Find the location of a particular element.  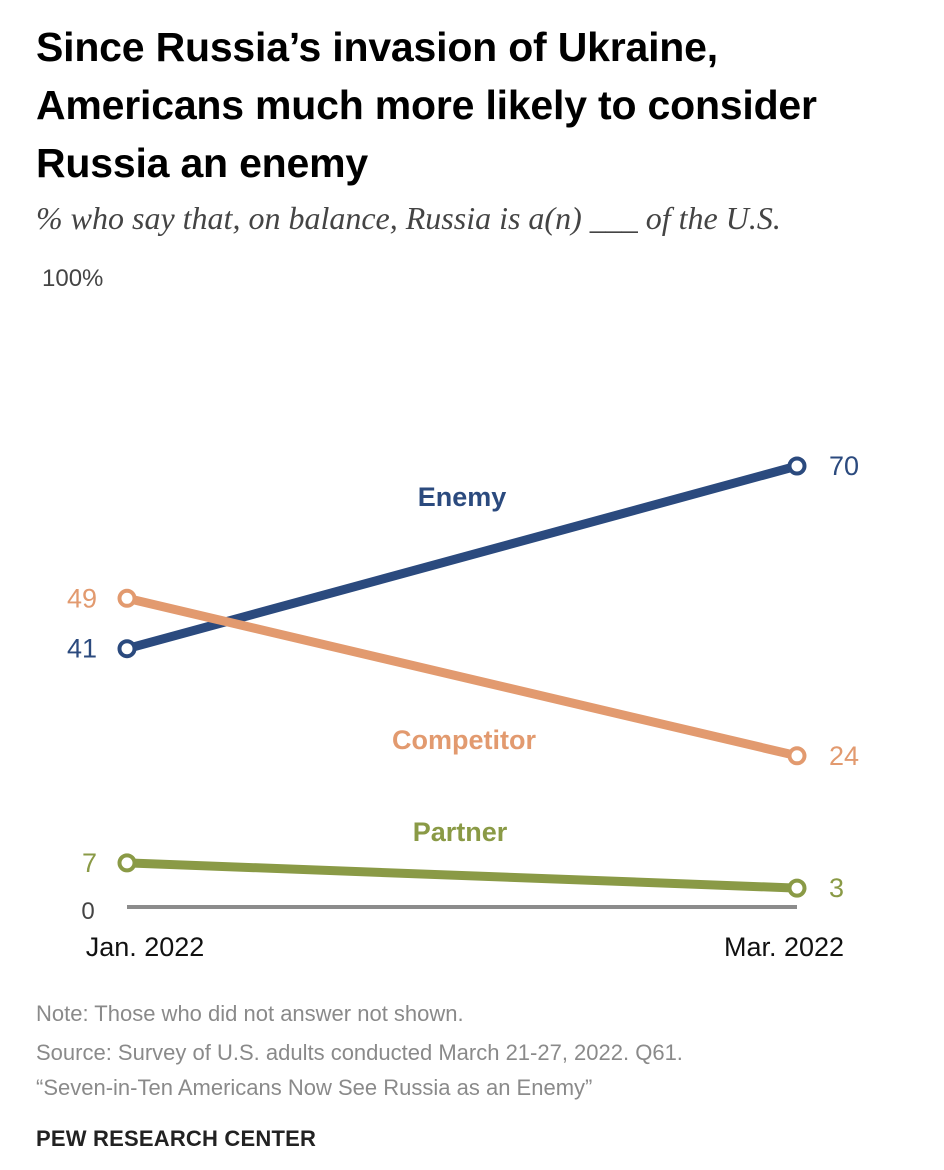

enemy-marker-mar is located at coordinates (797, 466).